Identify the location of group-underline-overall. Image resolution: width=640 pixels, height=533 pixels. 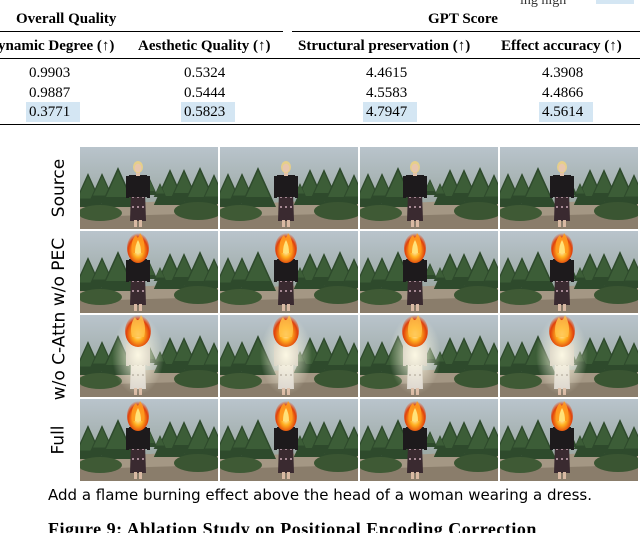
(141, 31).